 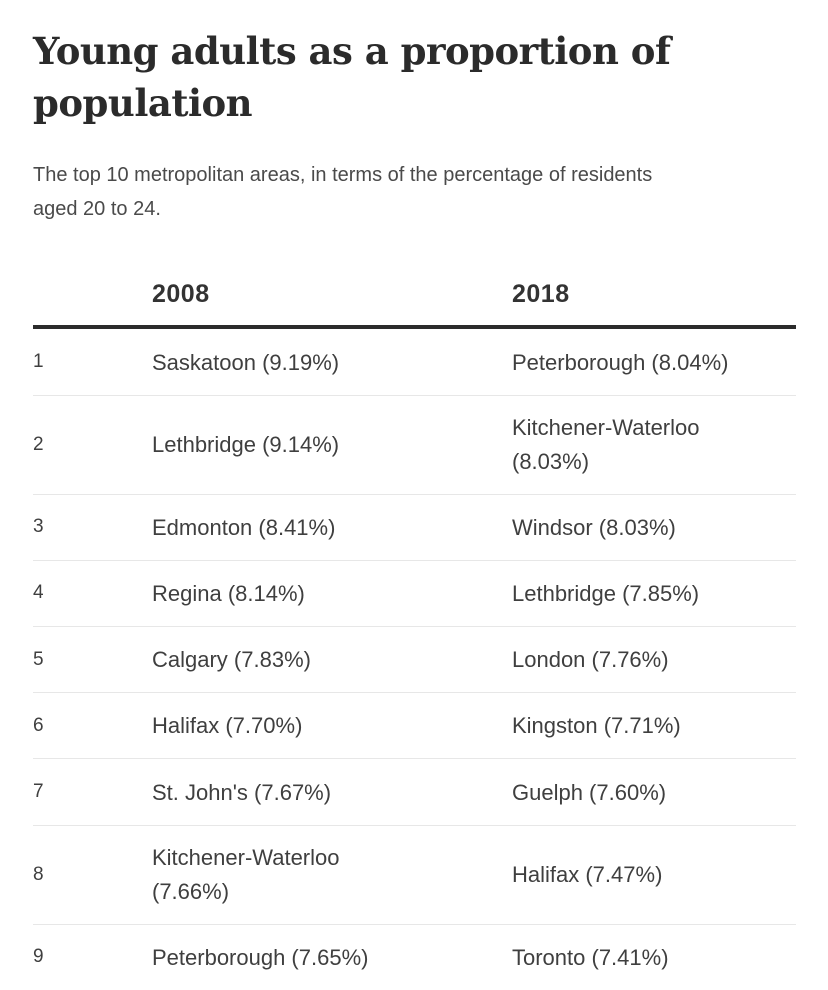 I want to click on city-value-2008: Saskatoon (9.19%), so click(x=246, y=362).